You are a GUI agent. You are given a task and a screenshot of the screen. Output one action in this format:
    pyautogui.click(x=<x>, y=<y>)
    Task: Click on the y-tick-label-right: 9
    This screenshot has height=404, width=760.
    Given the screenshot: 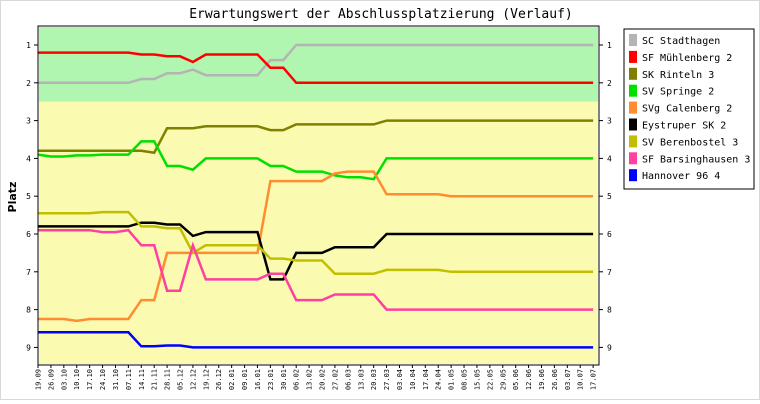 What is the action you would take?
    pyautogui.click(x=609, y=347)
    